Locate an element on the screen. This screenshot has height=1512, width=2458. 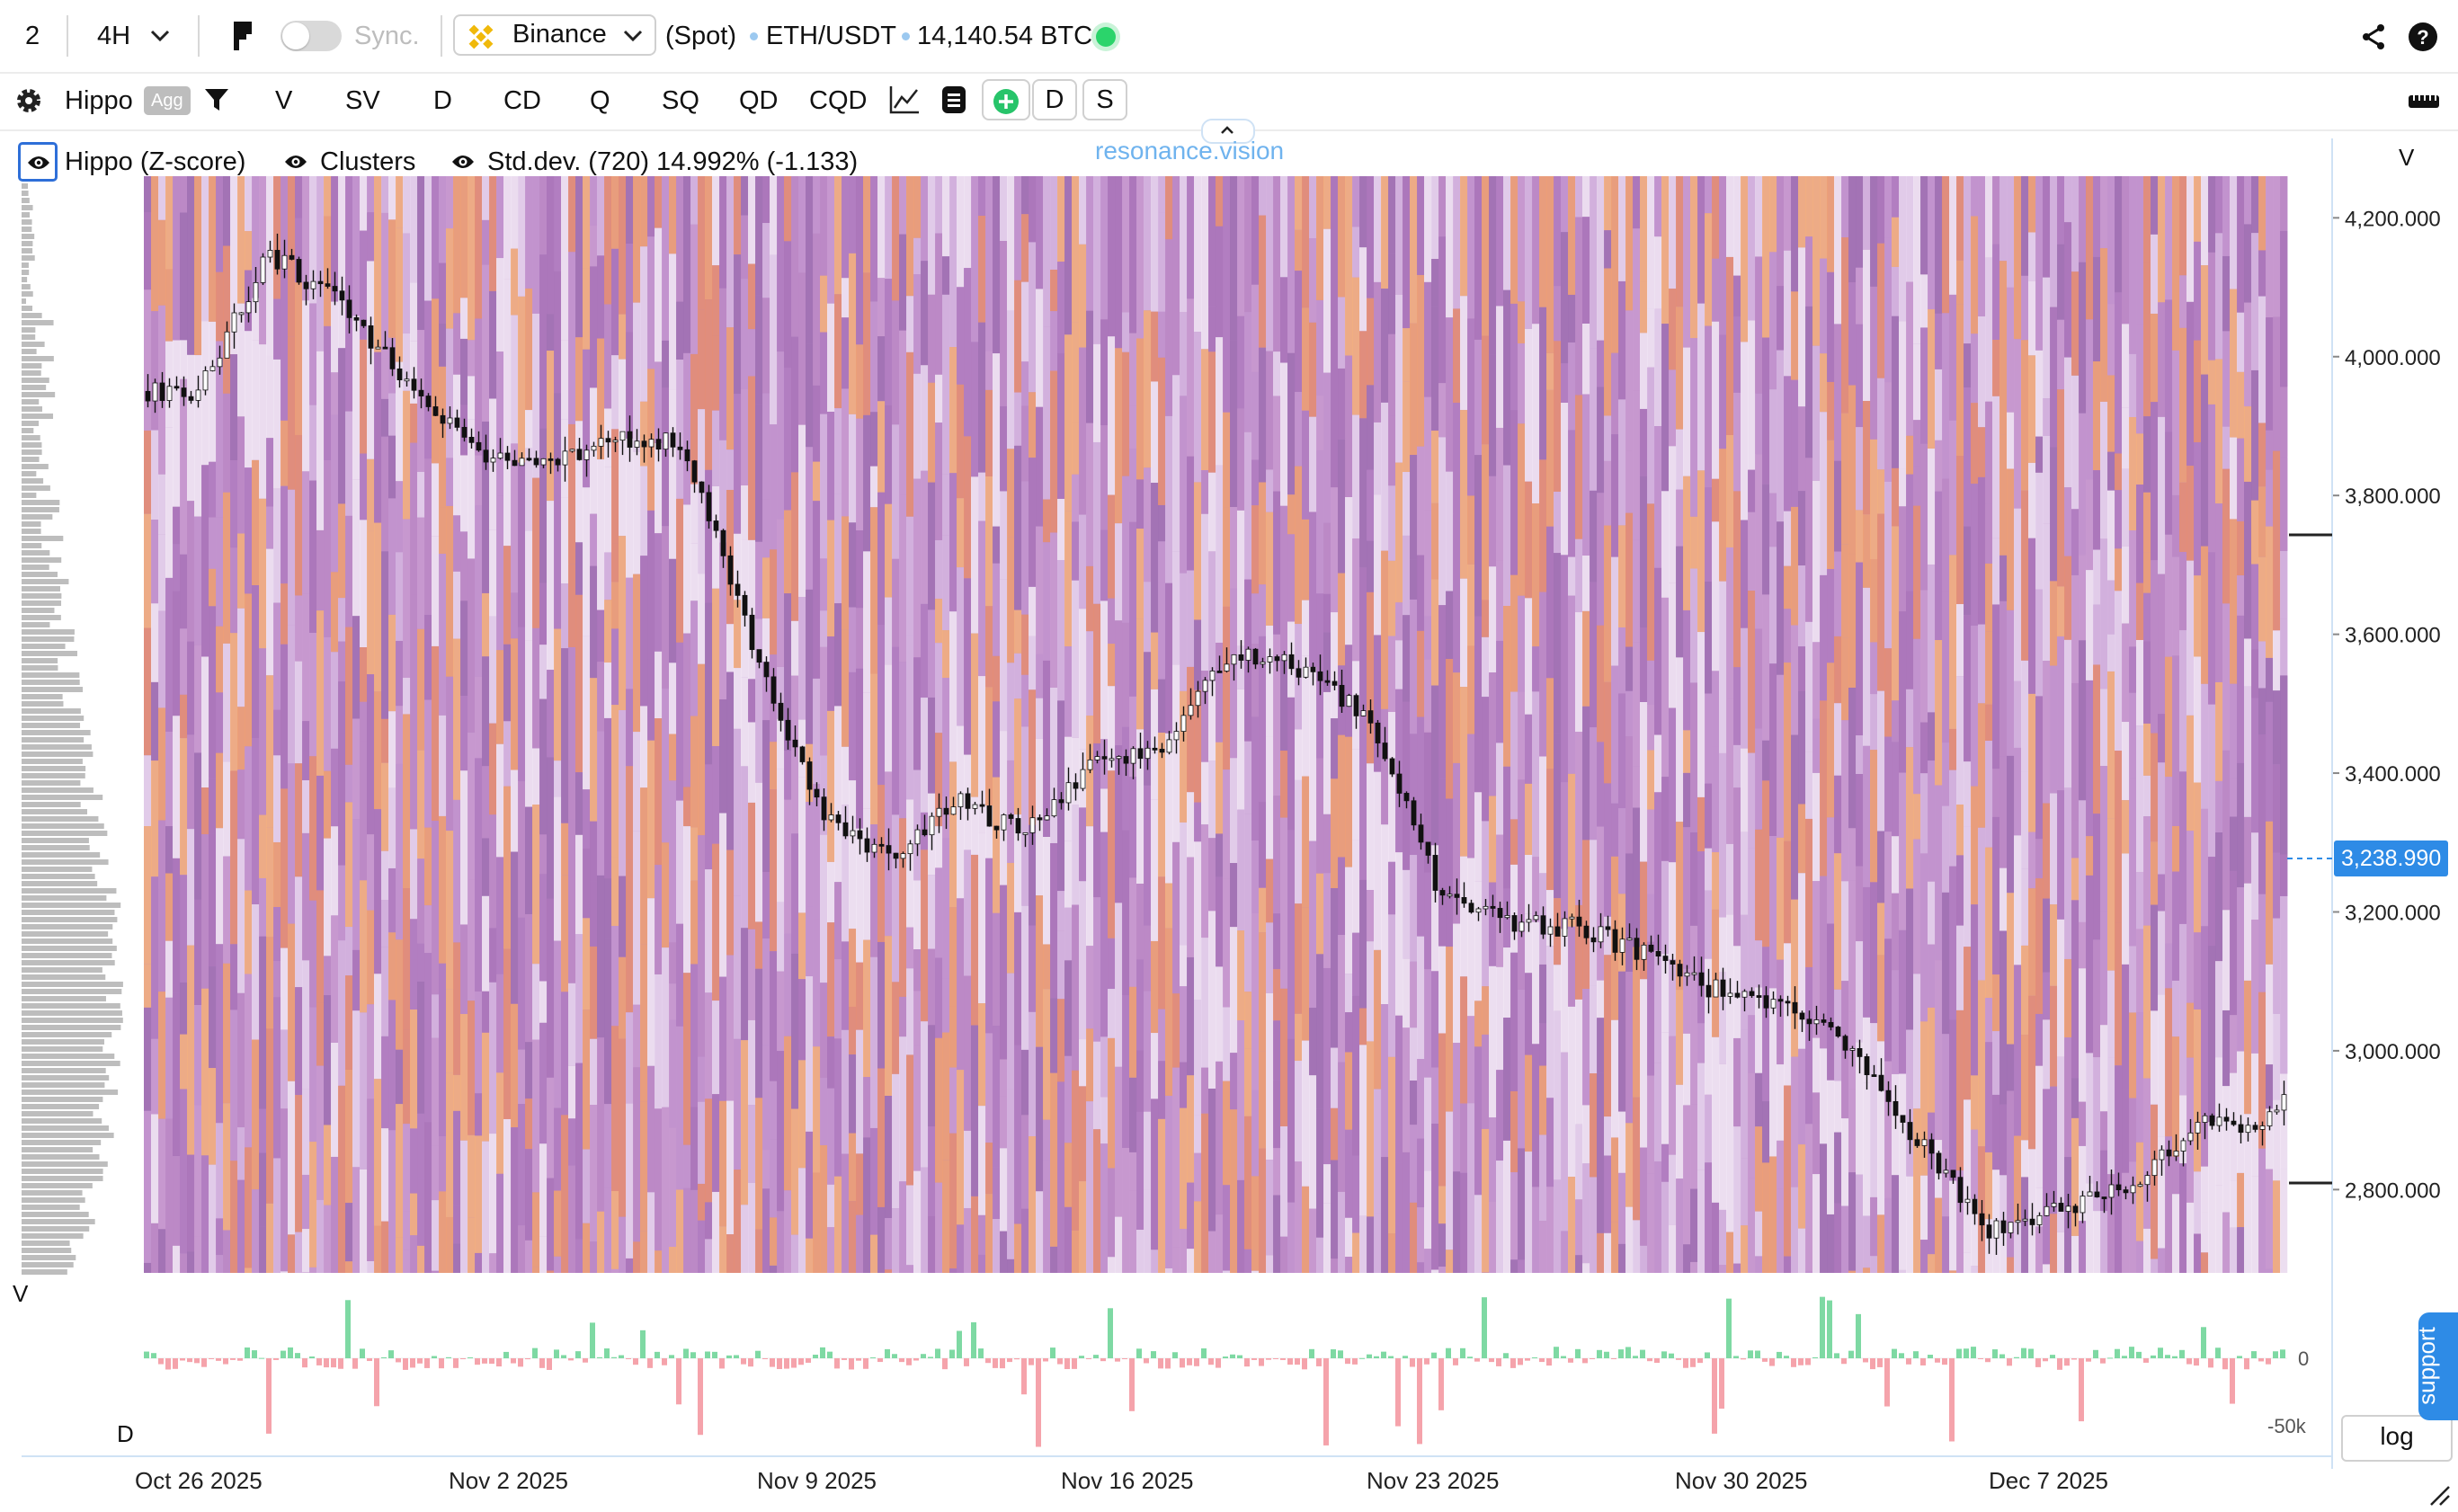
hippo-visibility-toggle is located at coordinates (38, 162).